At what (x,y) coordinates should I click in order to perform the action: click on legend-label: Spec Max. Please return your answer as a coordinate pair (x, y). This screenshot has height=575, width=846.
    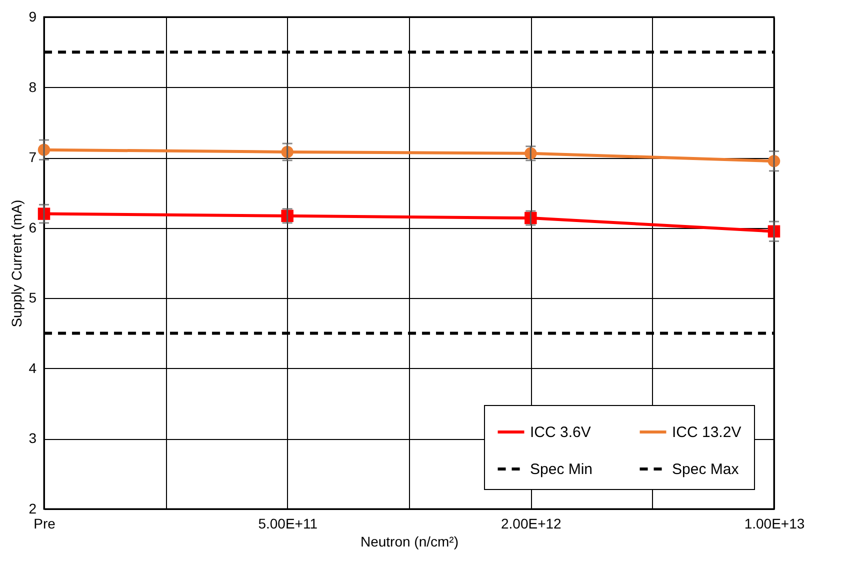
    Looking at the image, I should click on (706, 469).